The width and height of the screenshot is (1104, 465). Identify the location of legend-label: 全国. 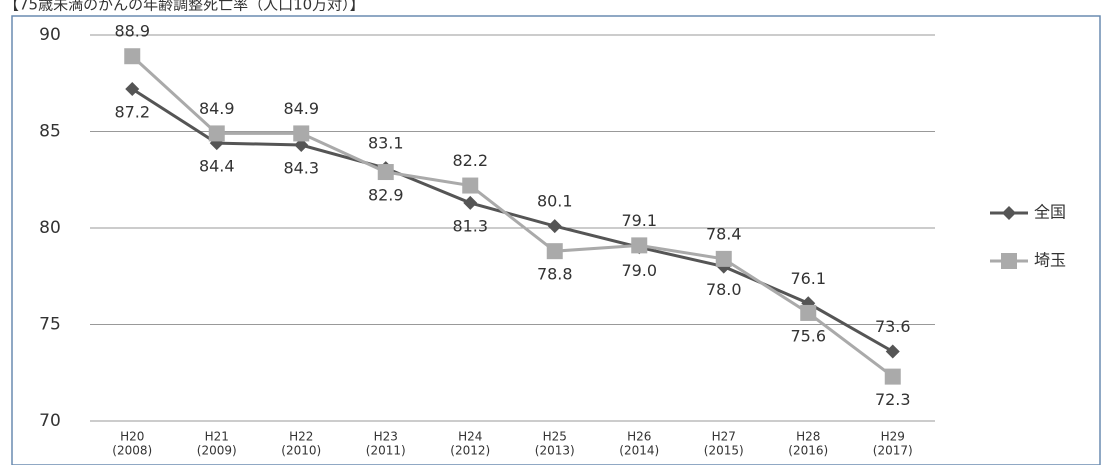
(1050, 212).